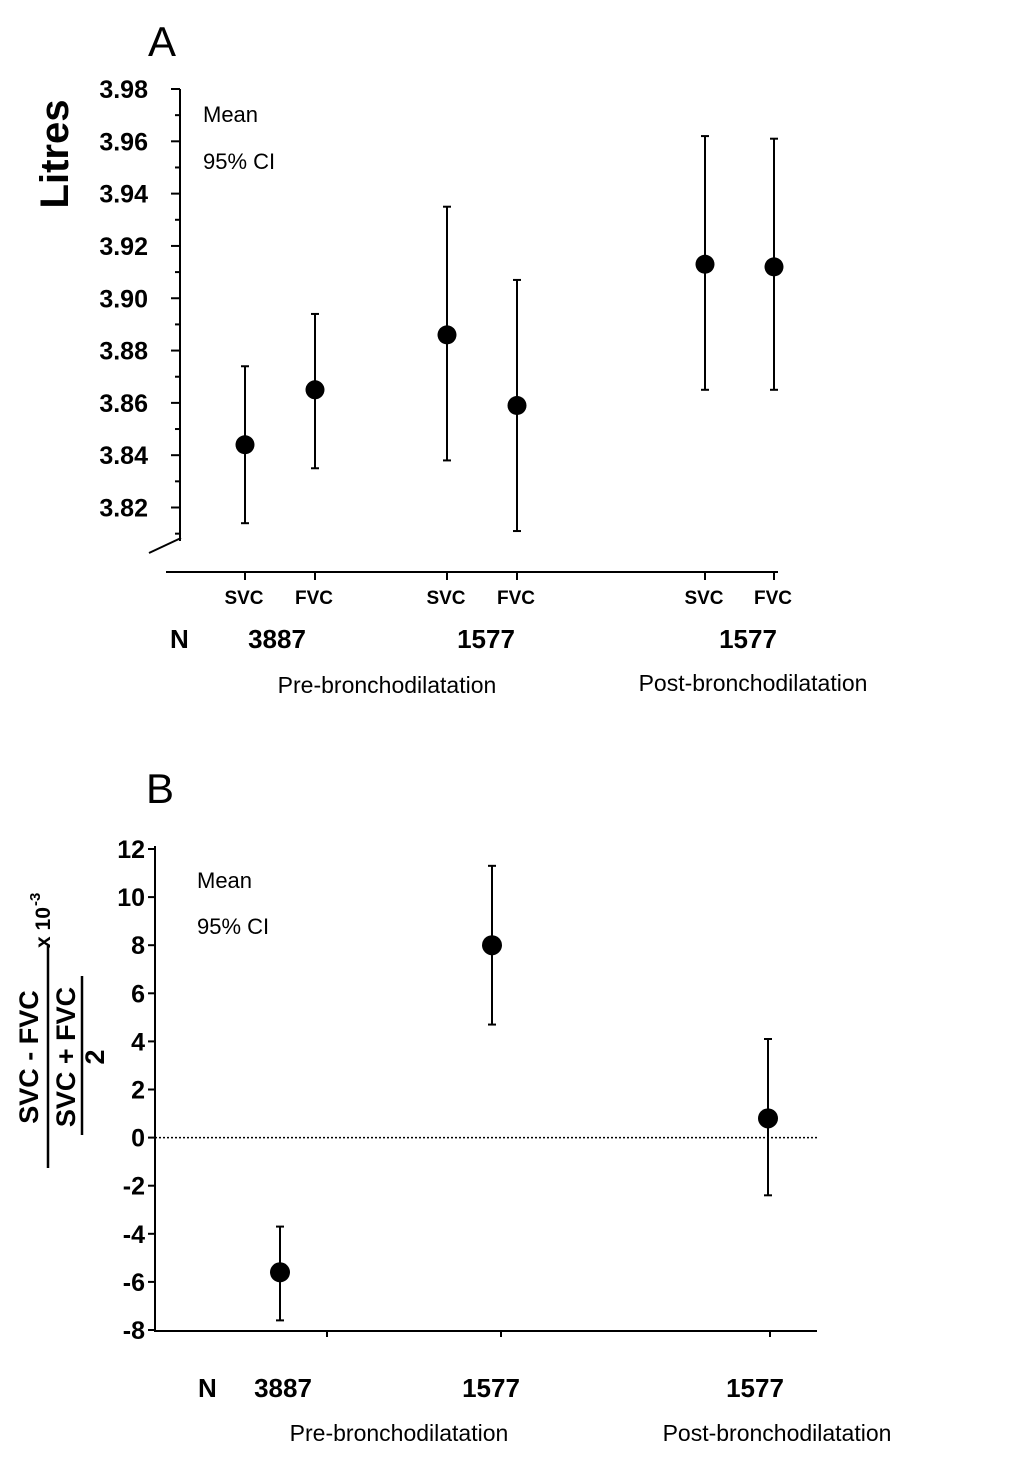 Image resolution: width=1024 pixels, height=1474 pixels. I want to click on panel-b-ylabel-multiplier: x 10, so click(43, 927).